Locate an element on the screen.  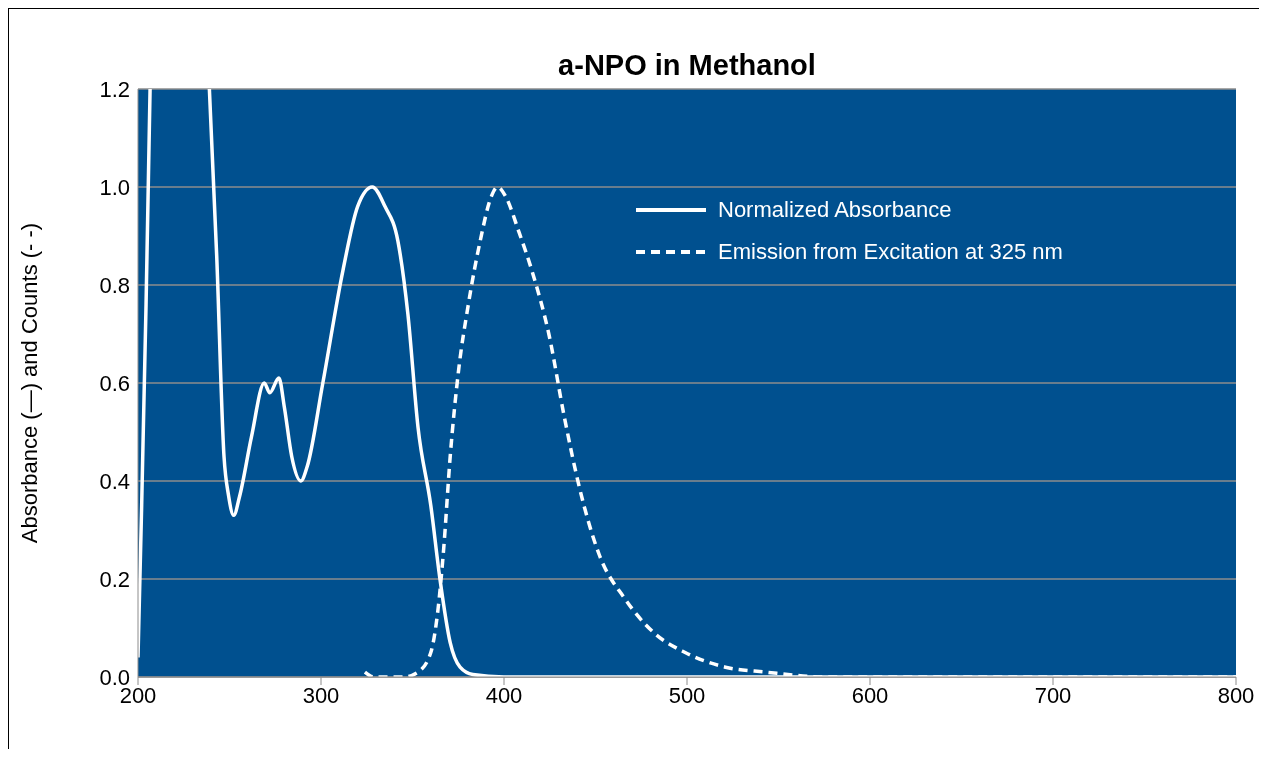
y-tick-label: 0.4 is located at coordinates (114, 481).